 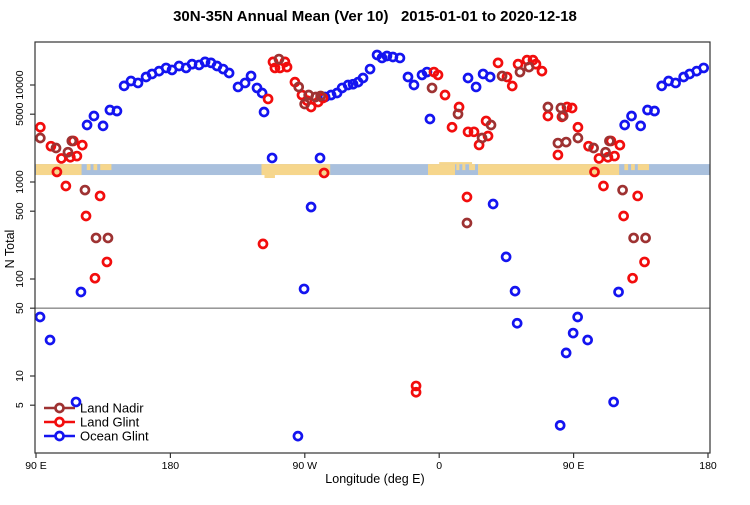 I want to click on x-tick-label: 90 W, so click(x=305, y=466).